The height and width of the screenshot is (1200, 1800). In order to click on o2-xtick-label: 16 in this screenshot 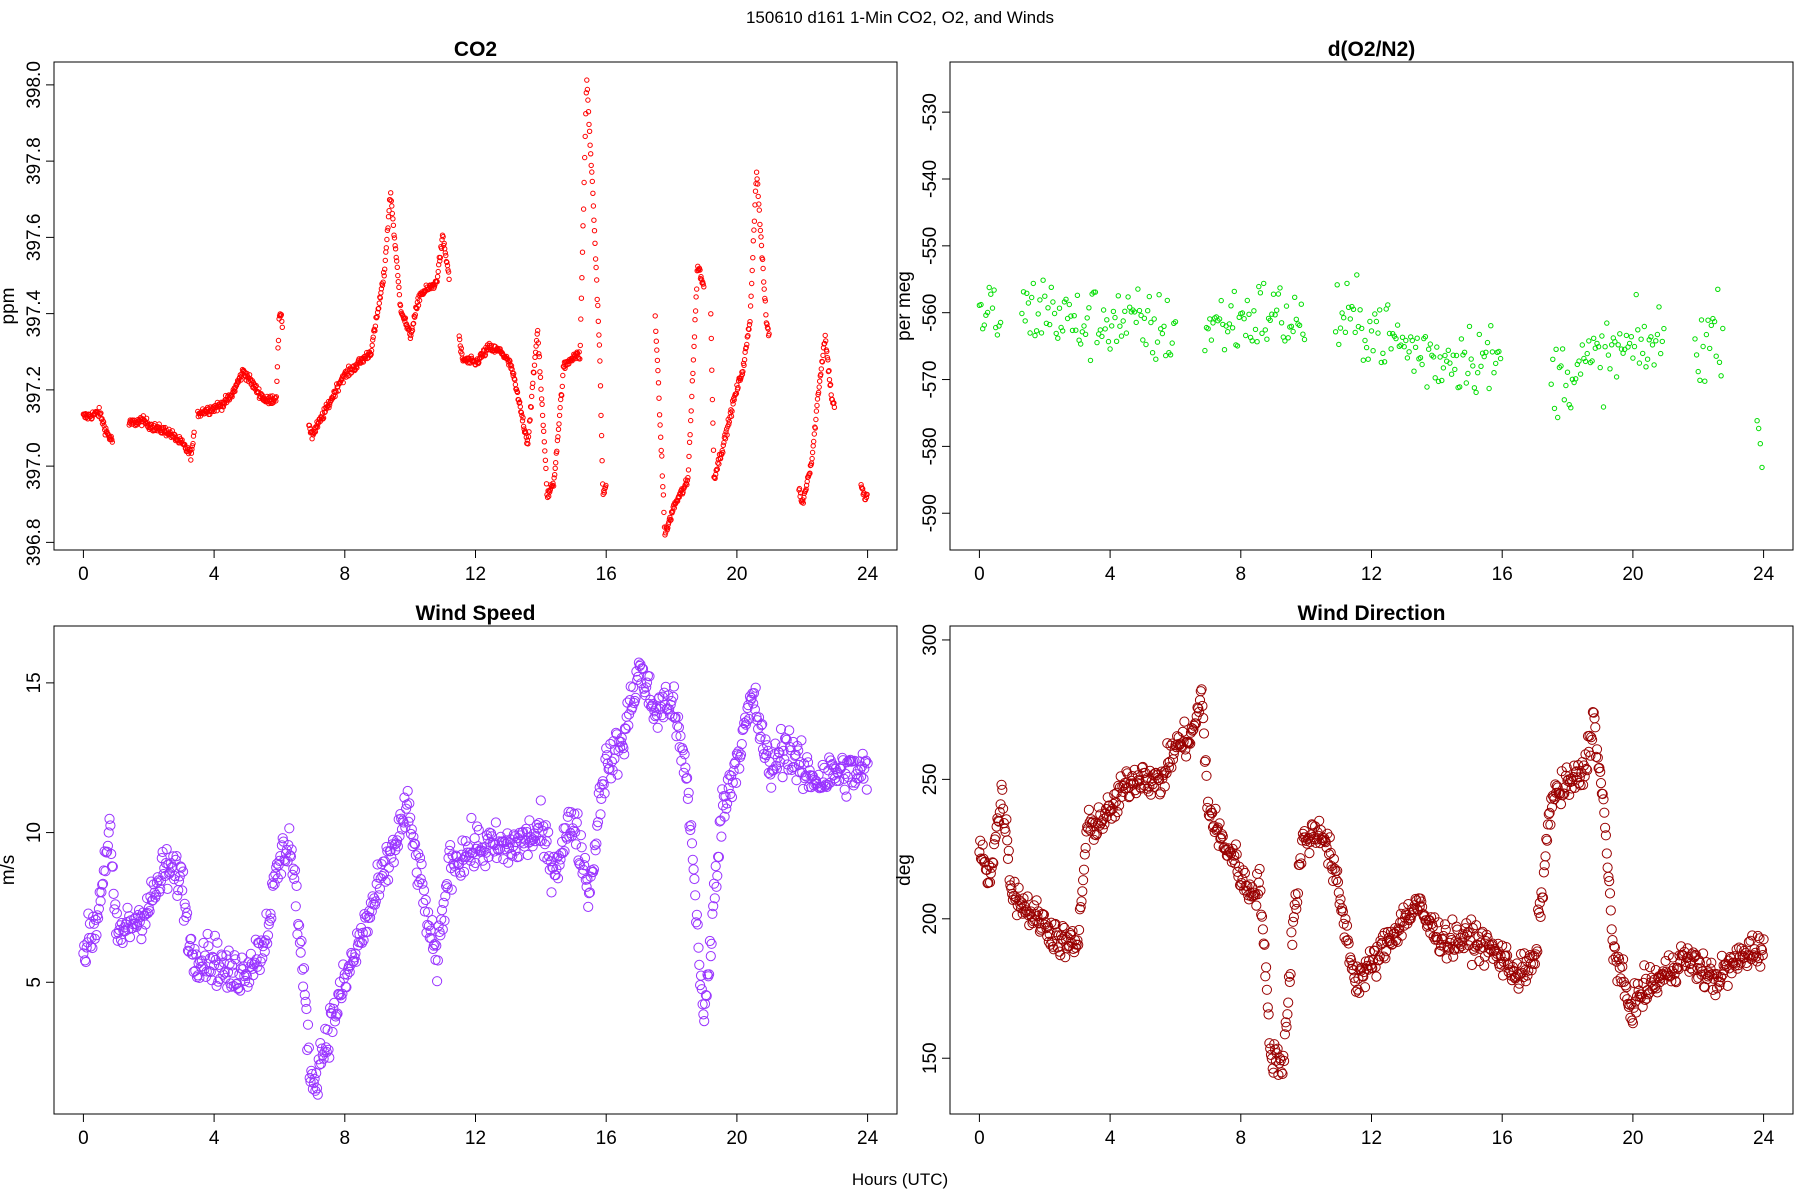, I will do `click(1502, 574)`.